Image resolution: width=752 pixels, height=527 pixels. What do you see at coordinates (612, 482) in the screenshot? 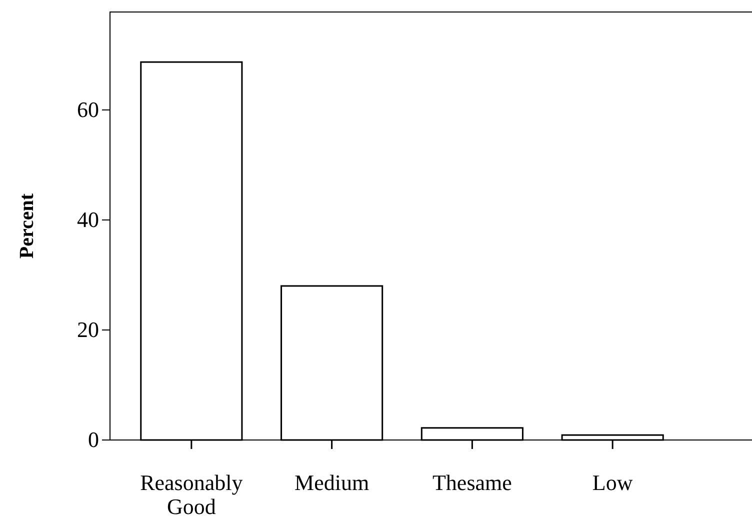
I see `x-tick-label: Low` at bounding box center [612, 482].